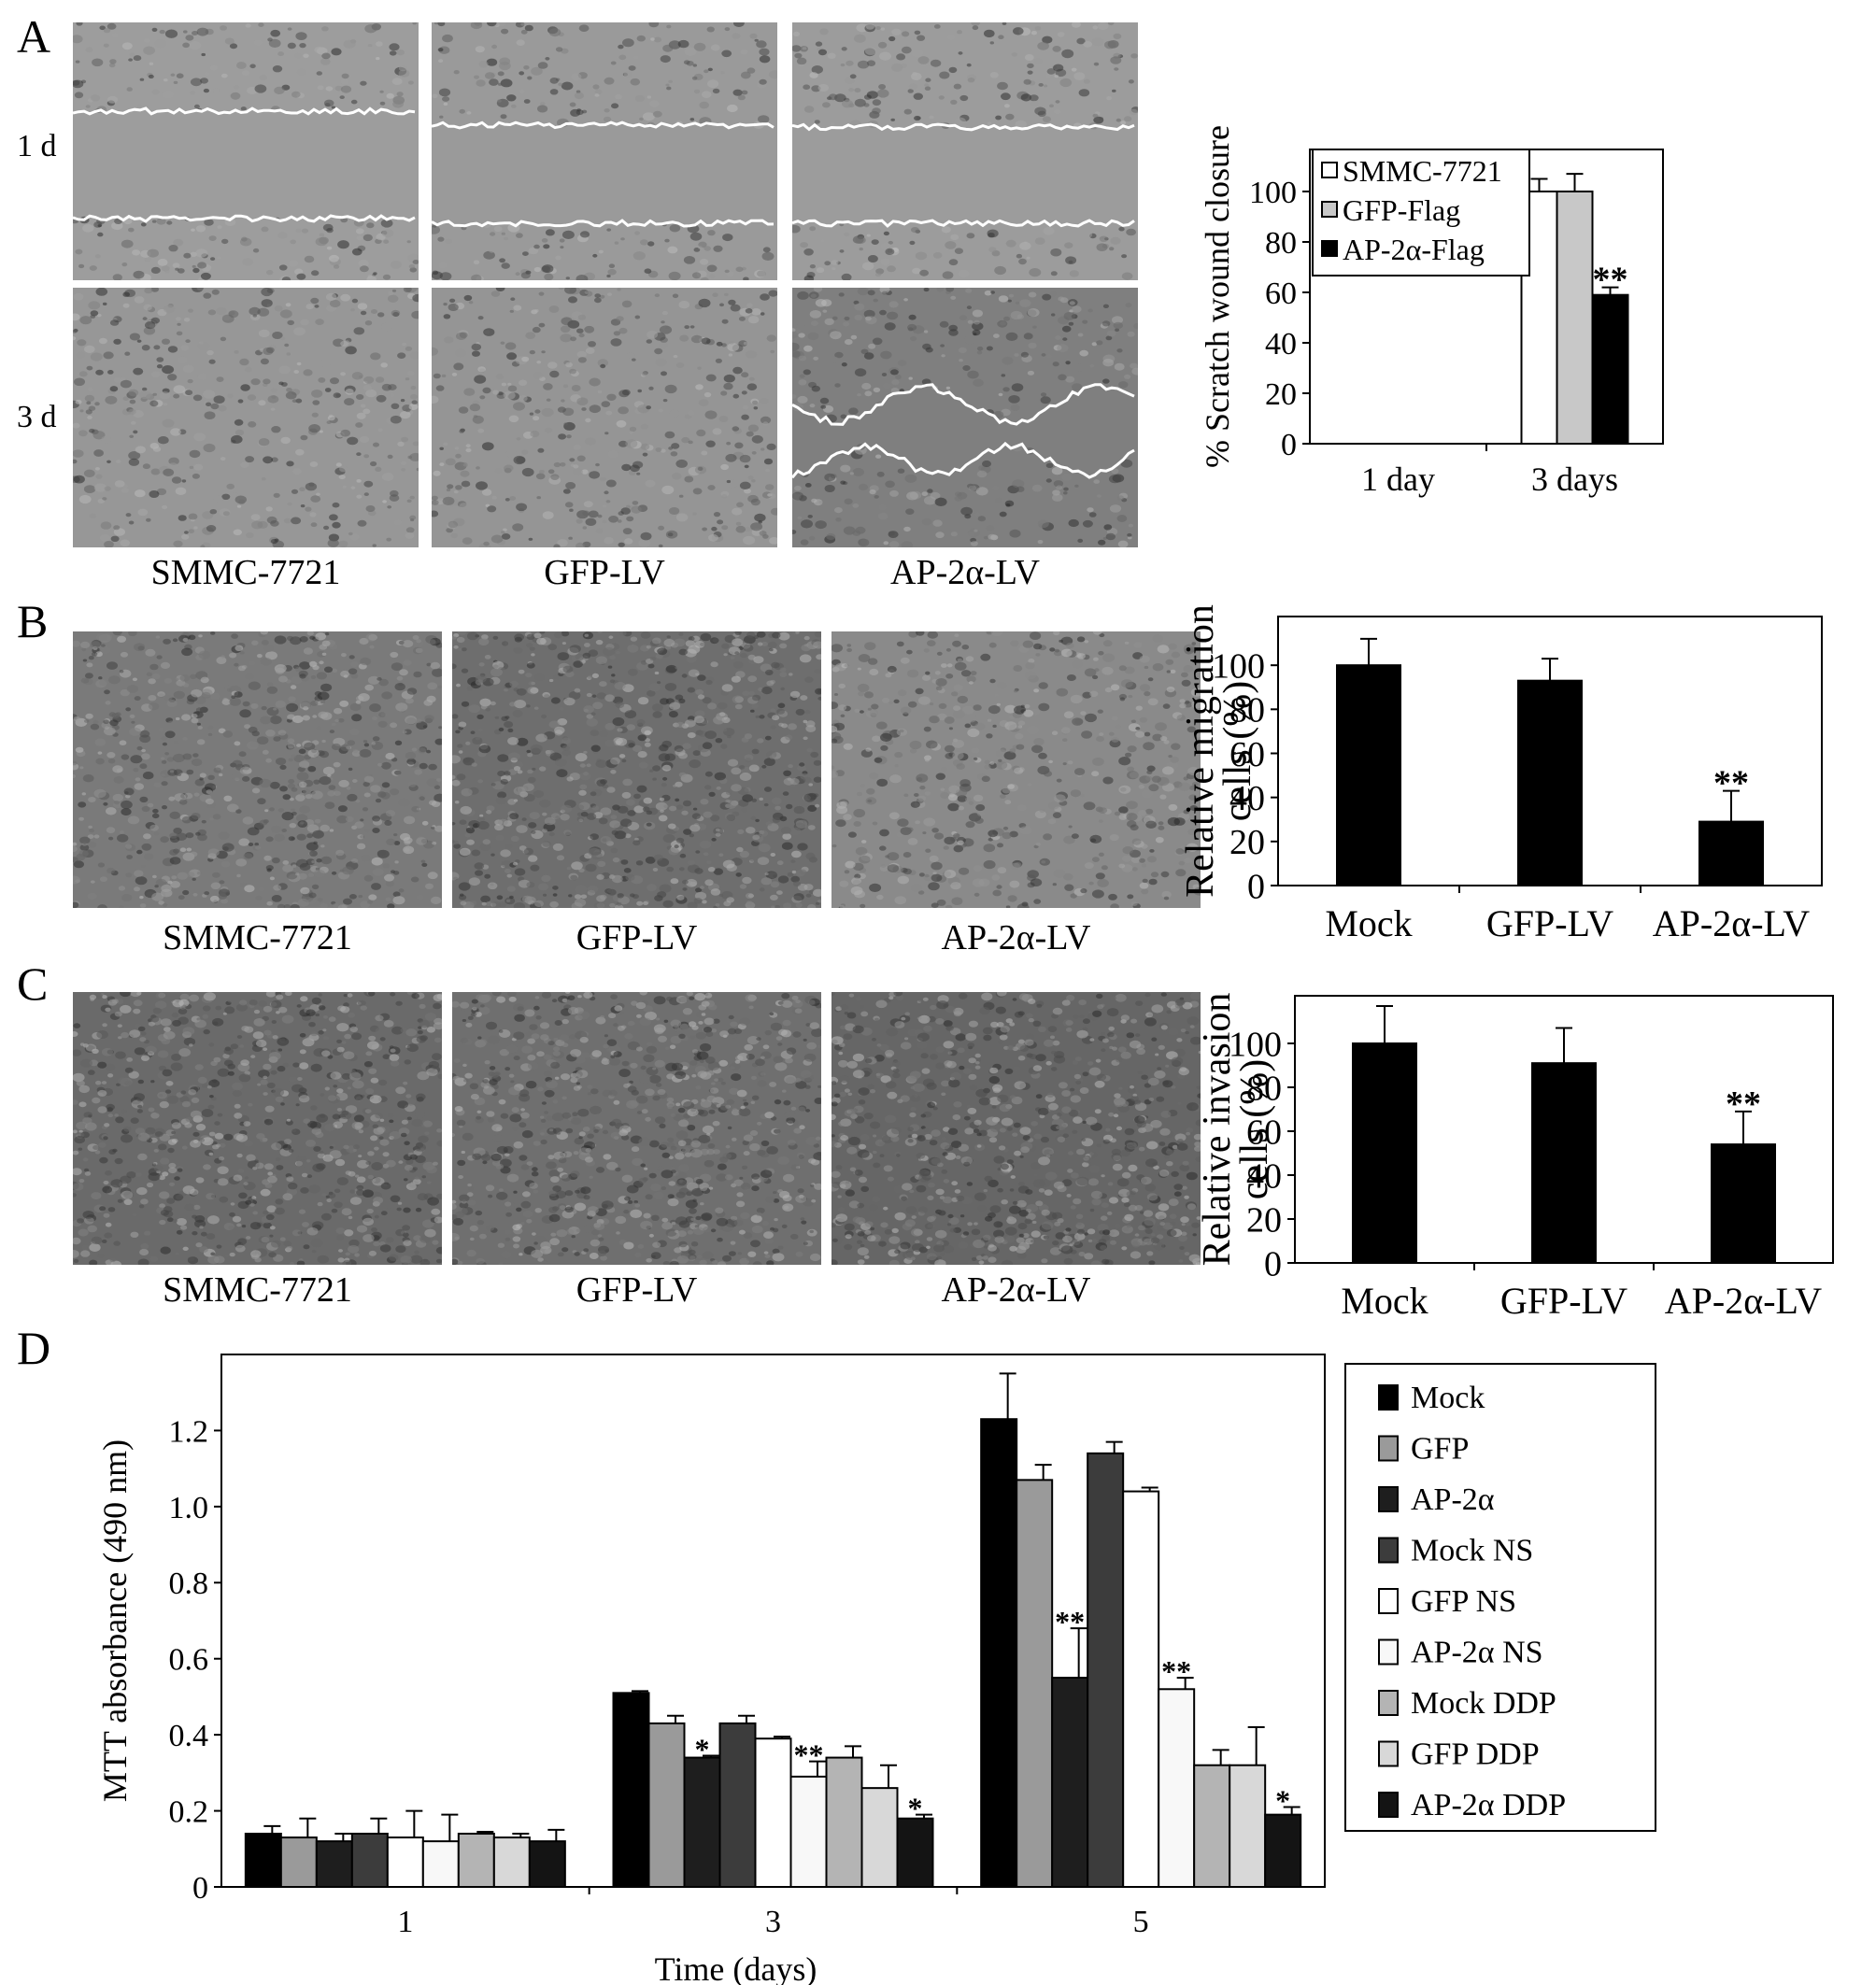 The height and width of the screenshot is (1985, 1876). What do you see at coordinates (1217, 296) in the screenshot?
I see `y-axis-label: % Scratch wound closure` at bounding box center [1217, 296].